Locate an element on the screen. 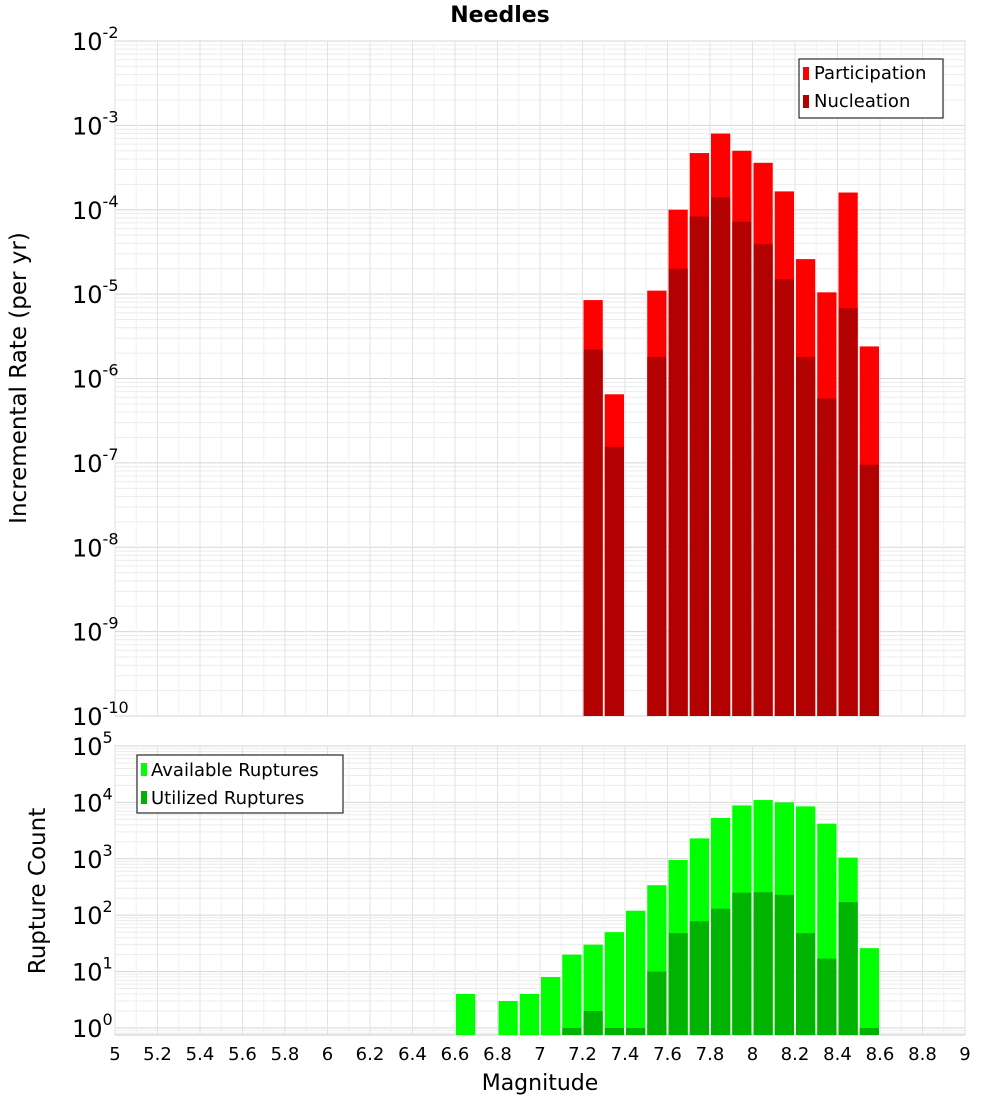 This screenshot has height=1100, width=1000. top-legend-box is located at coordinates (871, 88).